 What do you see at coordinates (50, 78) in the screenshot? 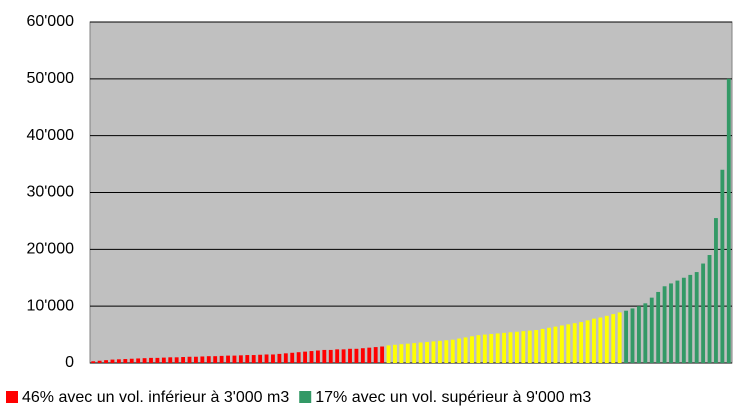
I see `y-tick-label: 50'000` at bounding box center [50, 78].